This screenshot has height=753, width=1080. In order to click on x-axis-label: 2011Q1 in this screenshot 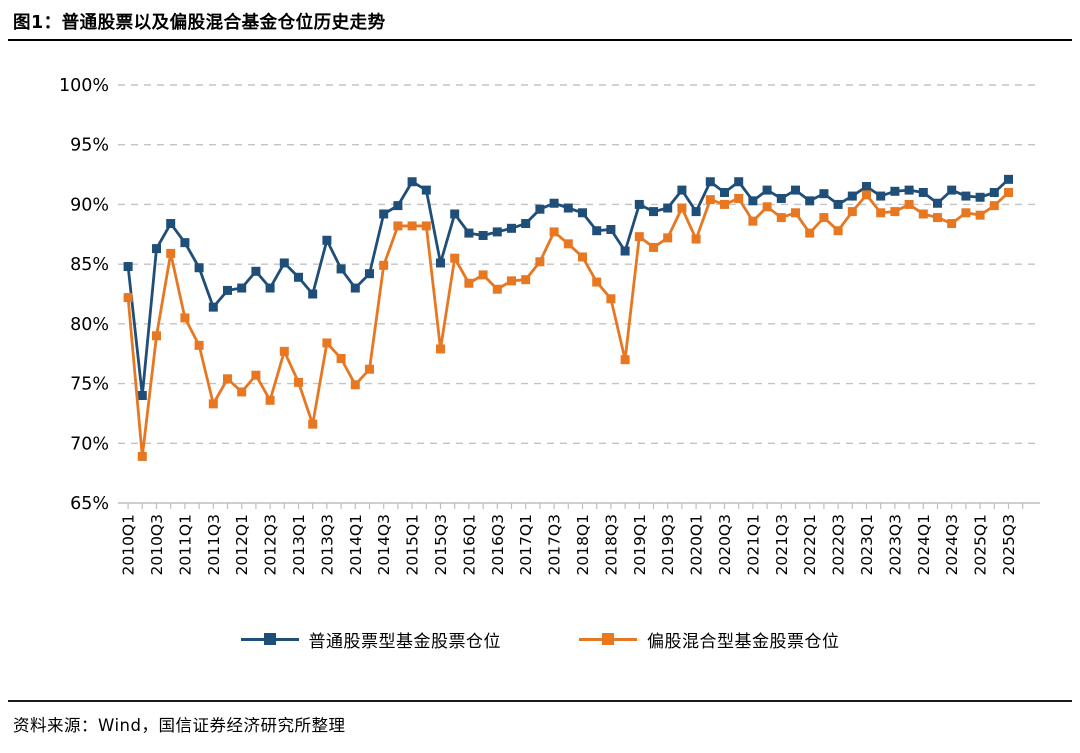, I will do `click(185, 545)`.